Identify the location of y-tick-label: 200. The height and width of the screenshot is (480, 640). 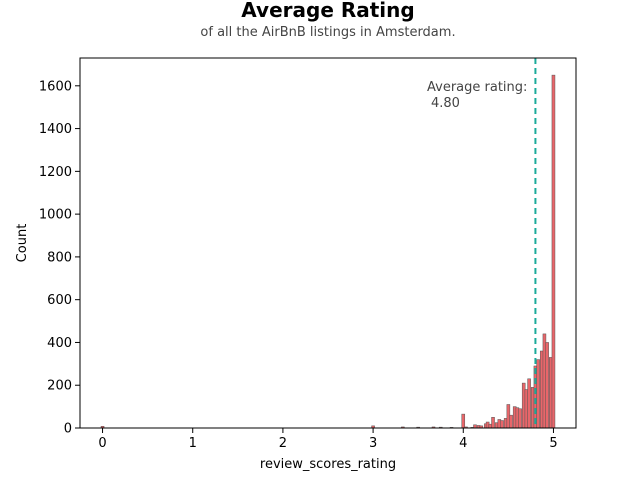
(59, 386).